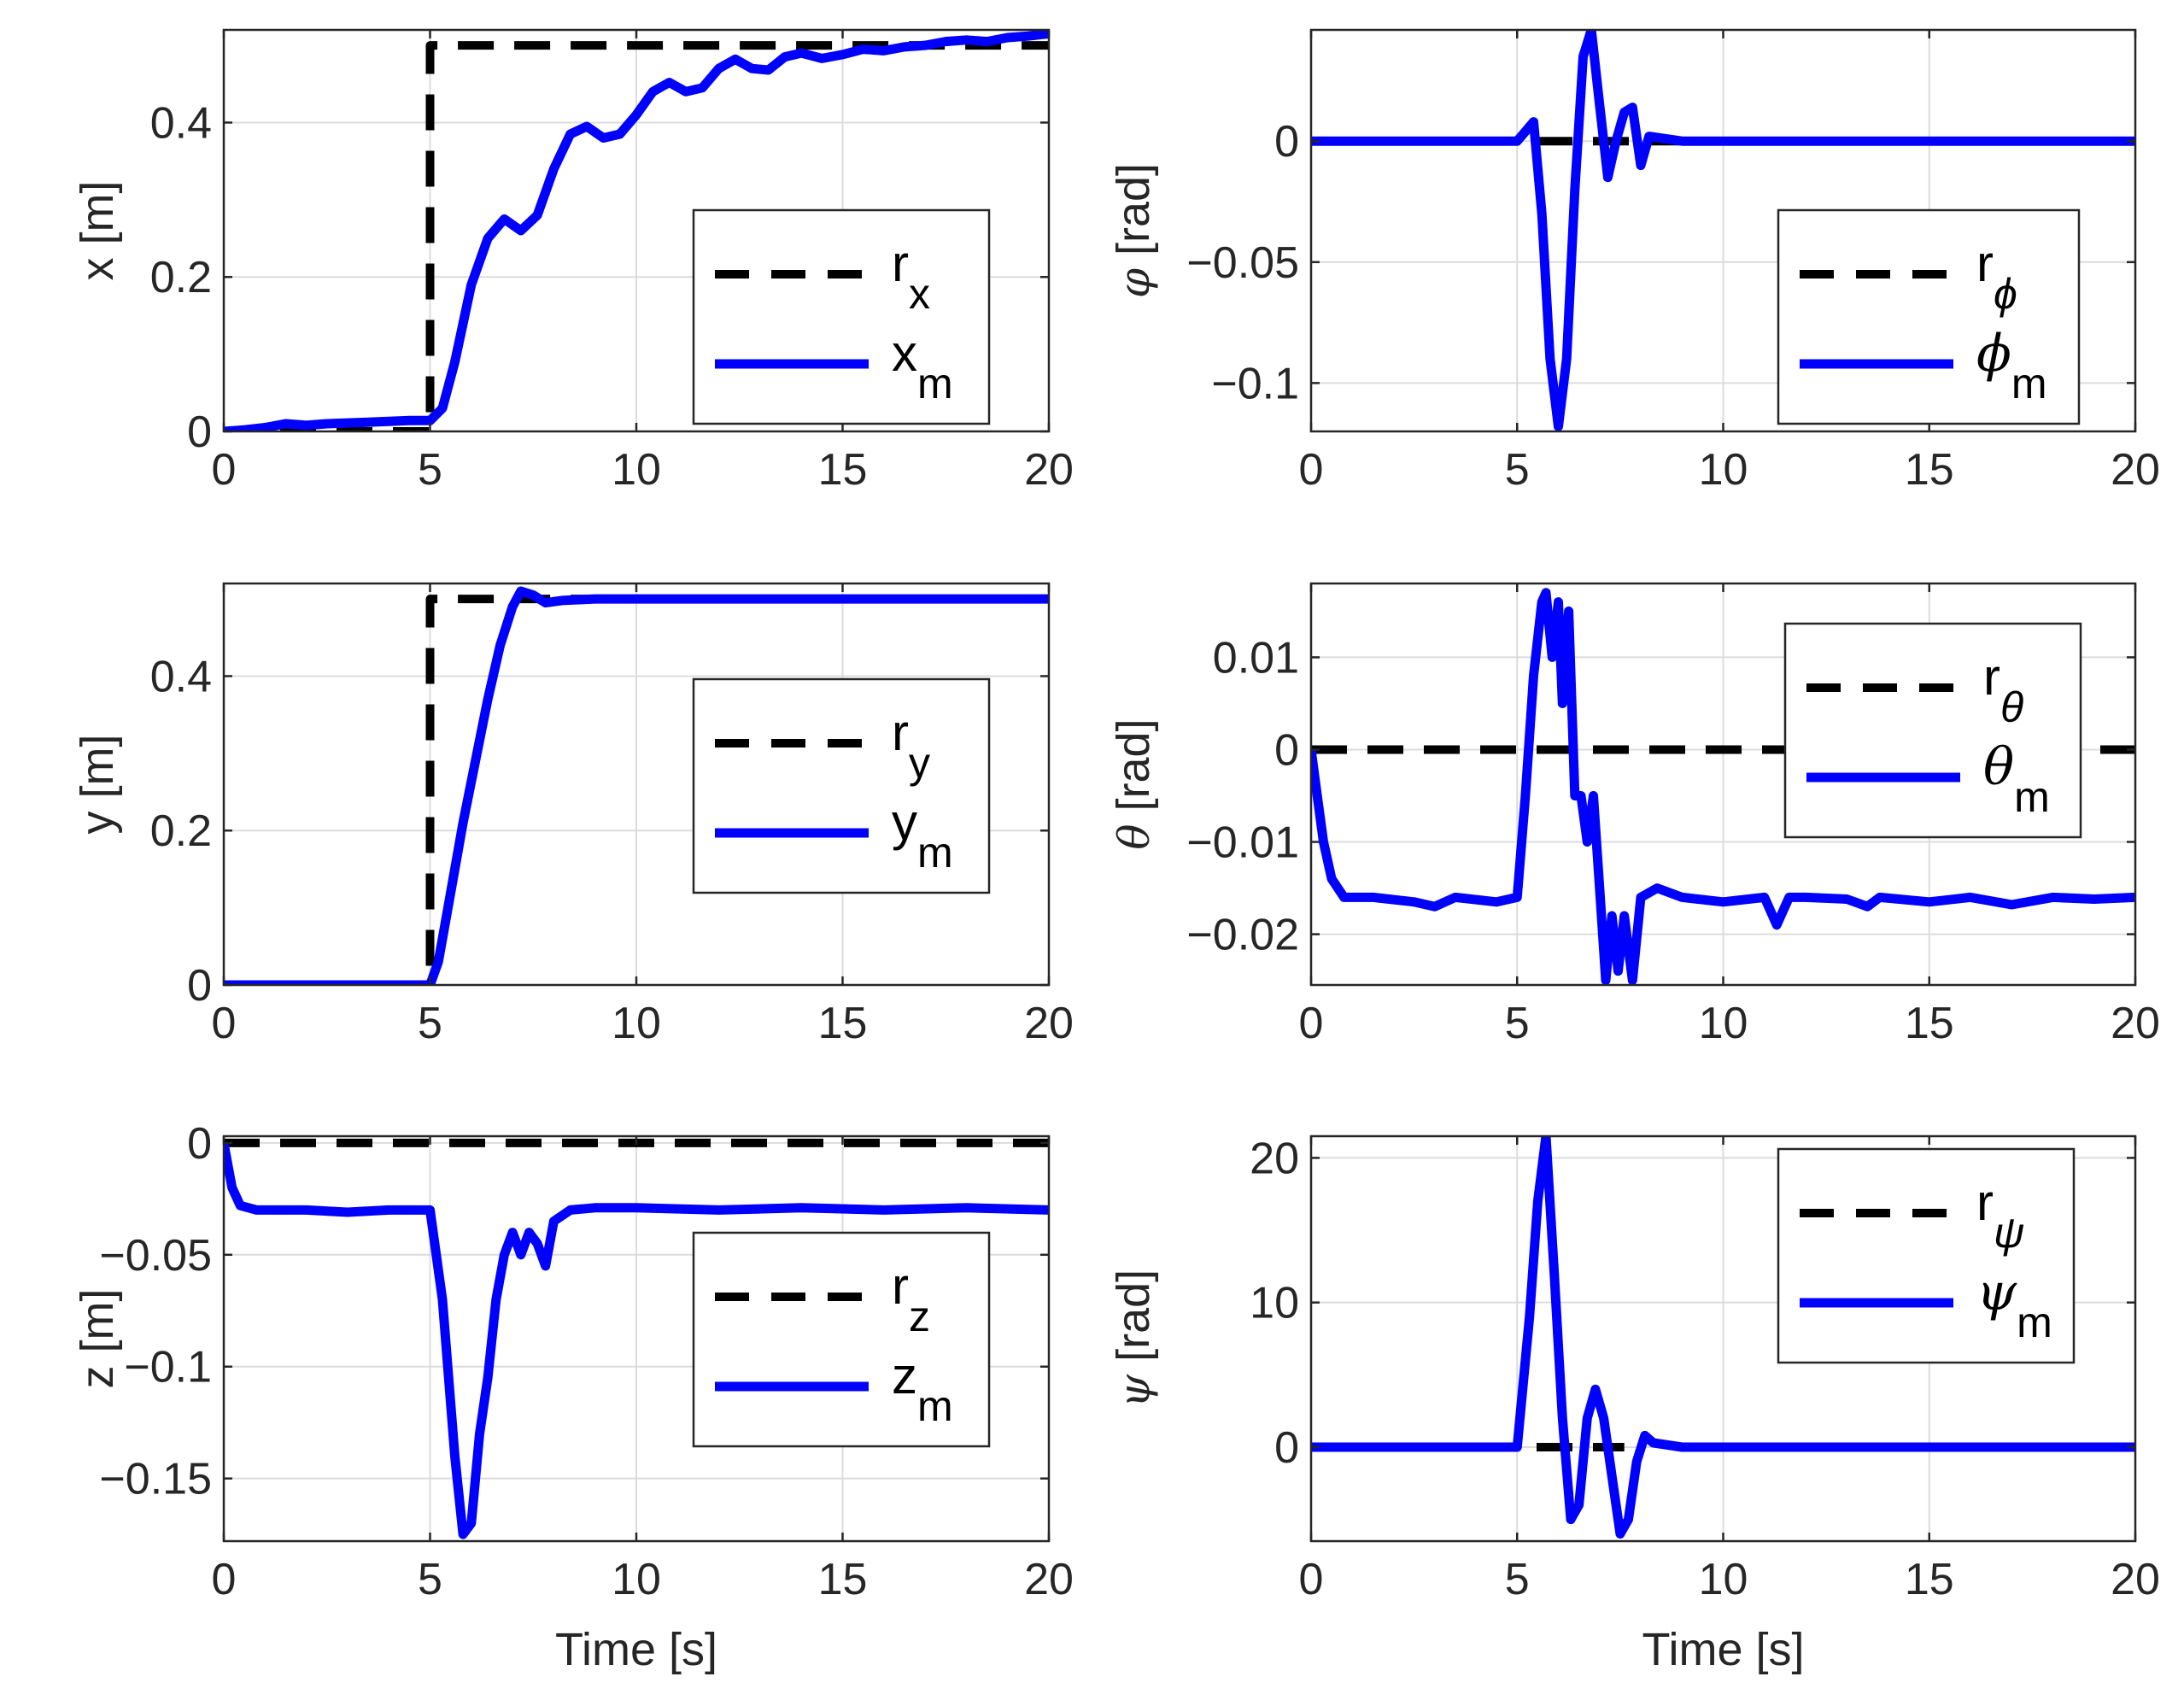  Describe the element at coordinates (636, 236) in the screenshot. I see `series-r_x` at that location.